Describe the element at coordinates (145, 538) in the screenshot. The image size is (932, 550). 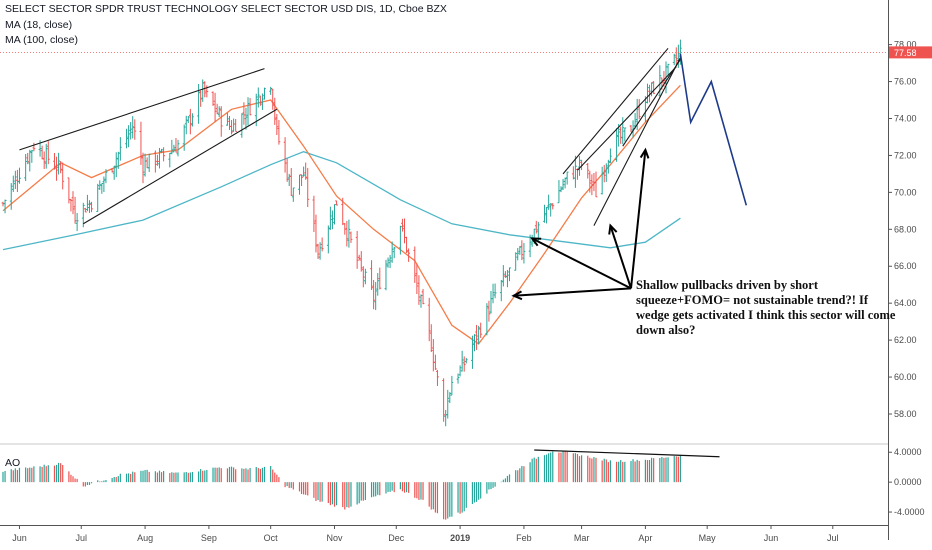
I see `time-tick-label: Aug` at that location.